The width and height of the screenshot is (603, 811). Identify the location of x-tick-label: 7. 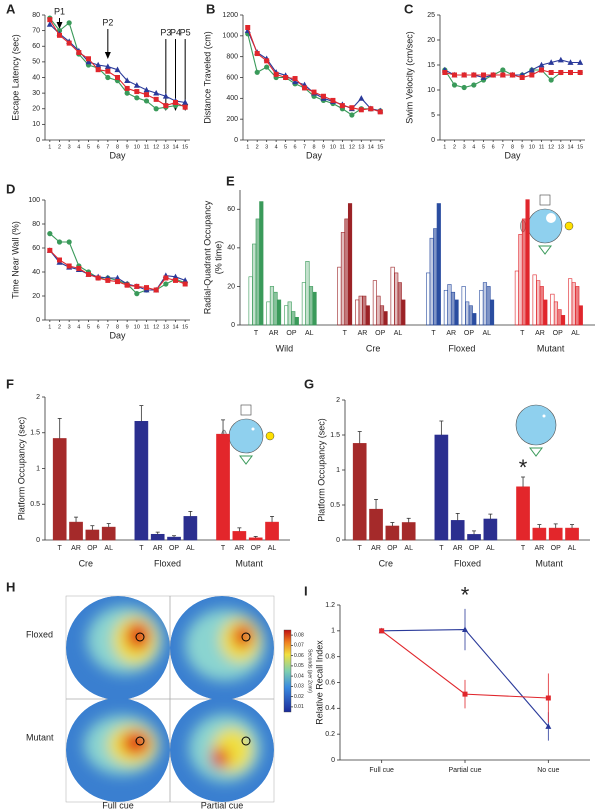
(502, 147).